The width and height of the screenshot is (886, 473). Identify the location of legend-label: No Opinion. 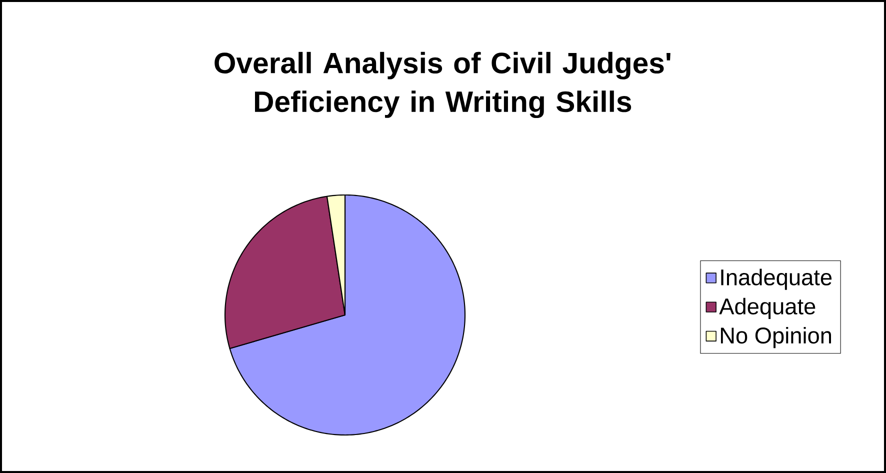
(776, 337).